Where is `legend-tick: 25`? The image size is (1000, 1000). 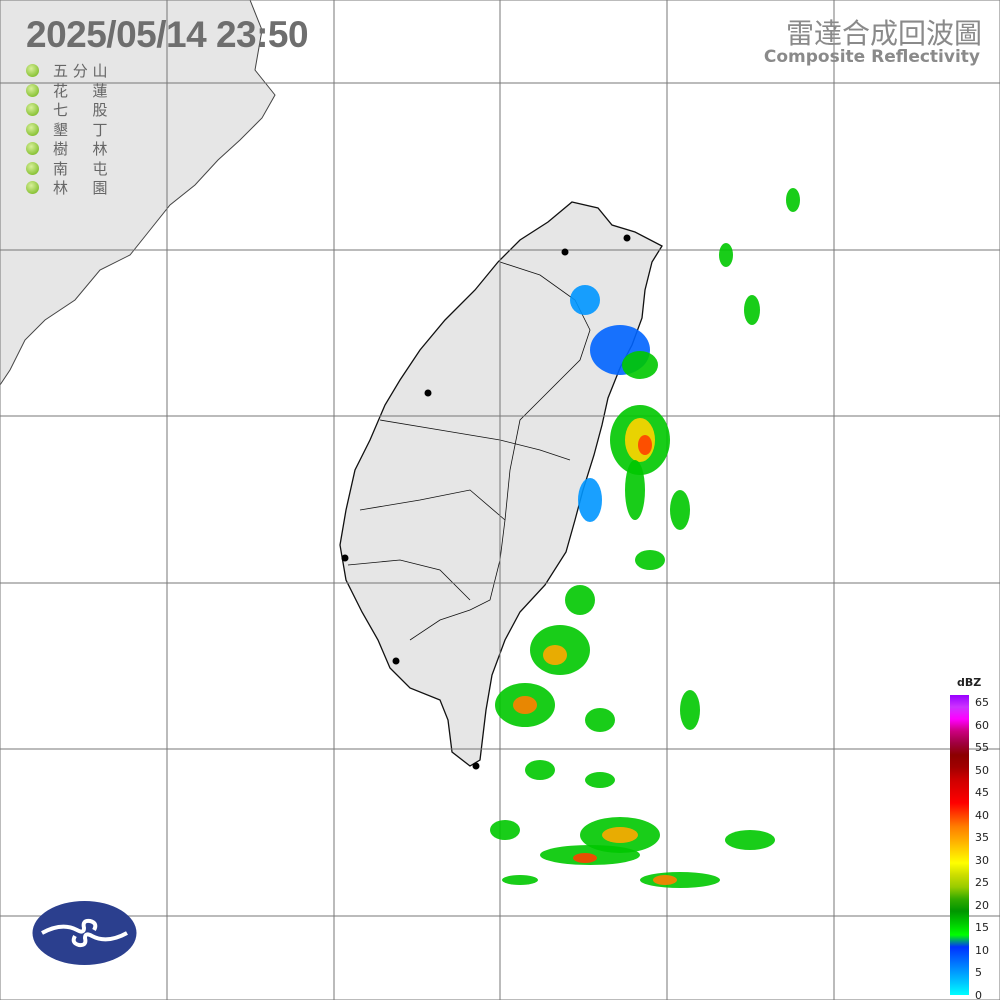
legend-tick: 25 is located at coordinates (982, 882).